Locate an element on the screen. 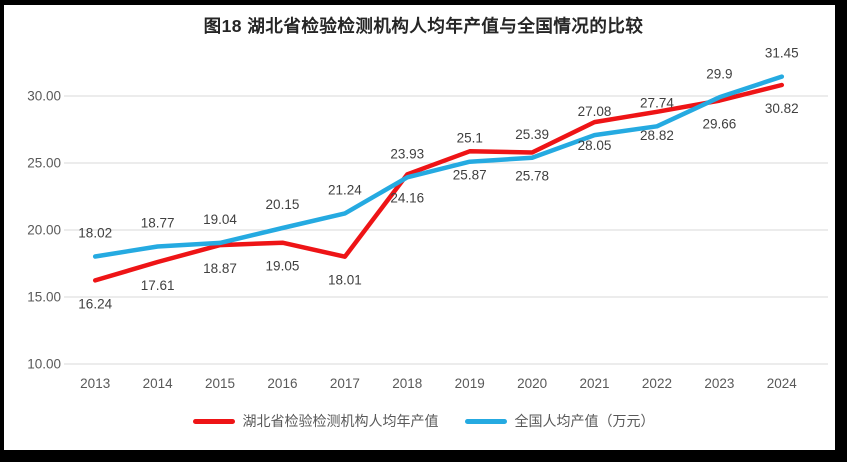  x-axis-label: 2019 is located at coordinates (470, 383).